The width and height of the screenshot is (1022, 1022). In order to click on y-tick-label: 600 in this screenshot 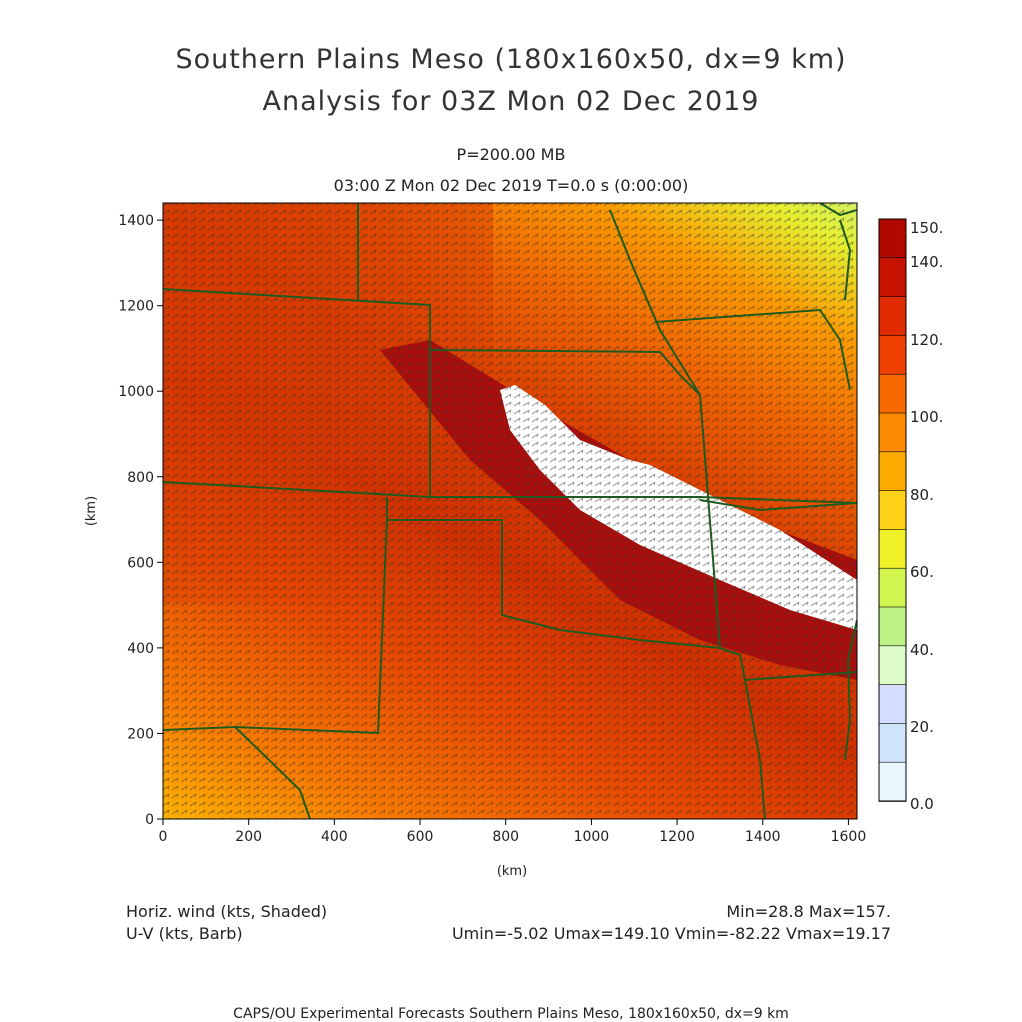, I will do `click(140, 563)`.